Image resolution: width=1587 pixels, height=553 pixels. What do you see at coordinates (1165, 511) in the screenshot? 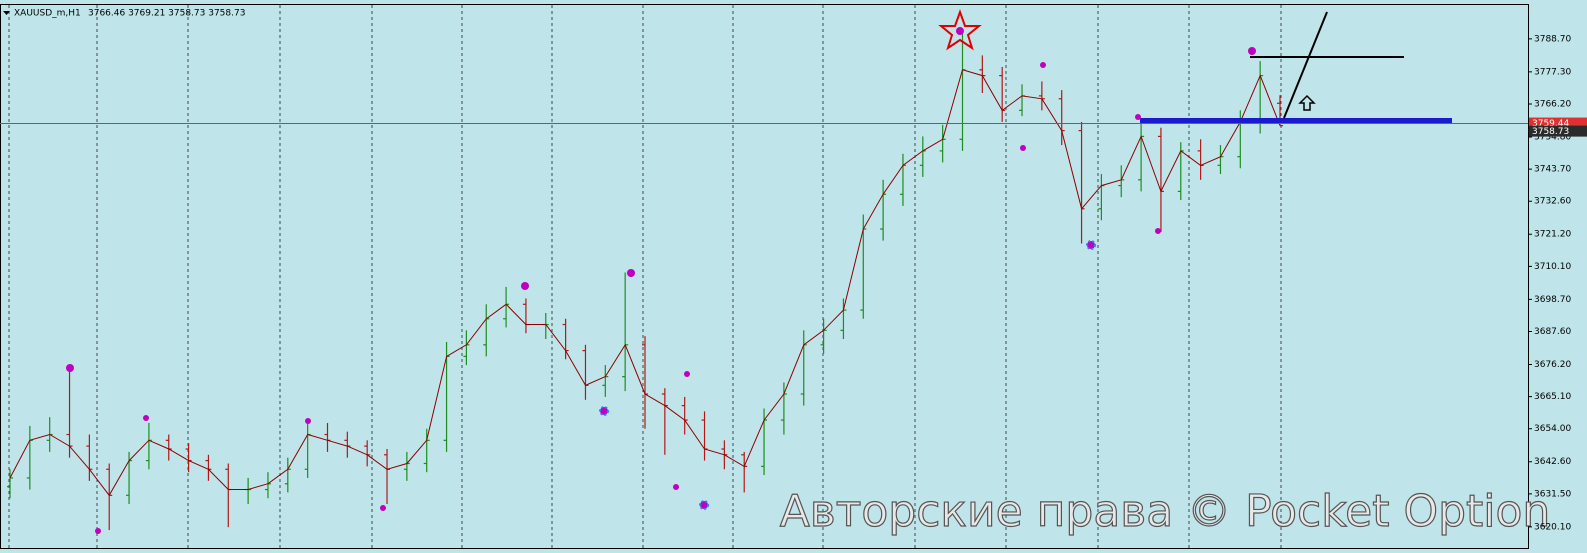
I see `watermark: Авторские права © Pocket Option` at bounding box center [1165, 511].